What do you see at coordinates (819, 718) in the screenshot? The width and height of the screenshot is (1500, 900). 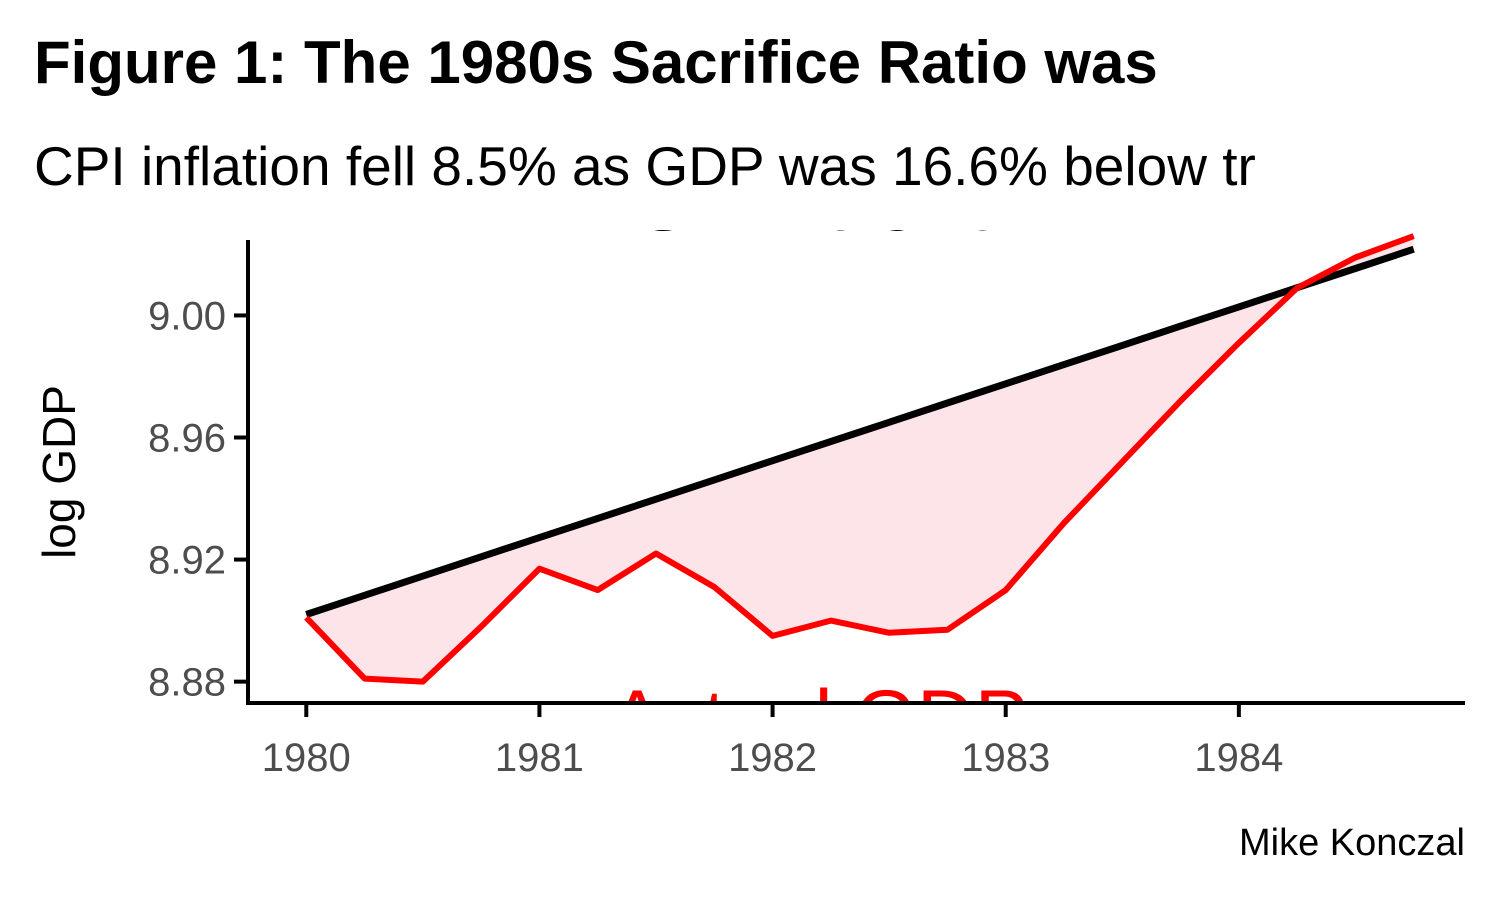 I see `annotation-actual-gdp: Actual GDP` at bounding box center [819, 718].